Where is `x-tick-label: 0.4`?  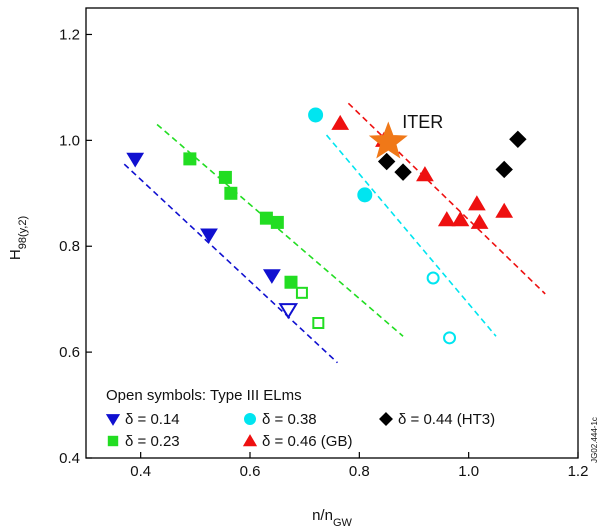 x-tick-label: 0.4 is located at coordinates (140, 471).